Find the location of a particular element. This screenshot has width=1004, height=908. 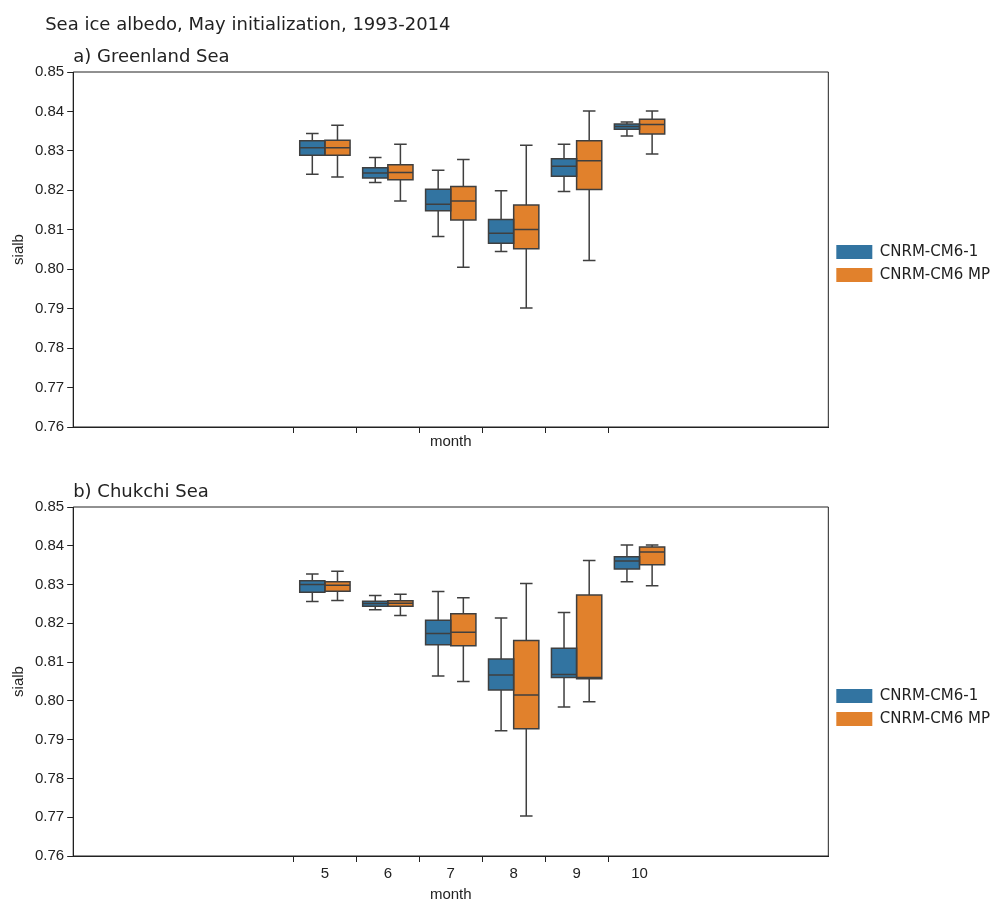

x-tick-label: 9 is located at coordinates (576, 873).